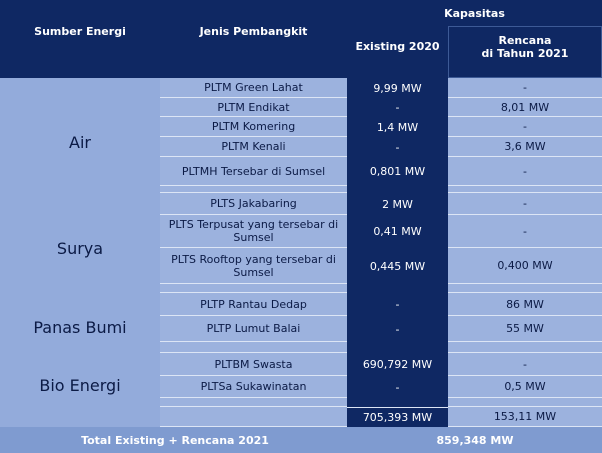  Describe the element at coordinates (253, 147) in the screenshot. I see `plant-name: PLTM Kenali` at that location.